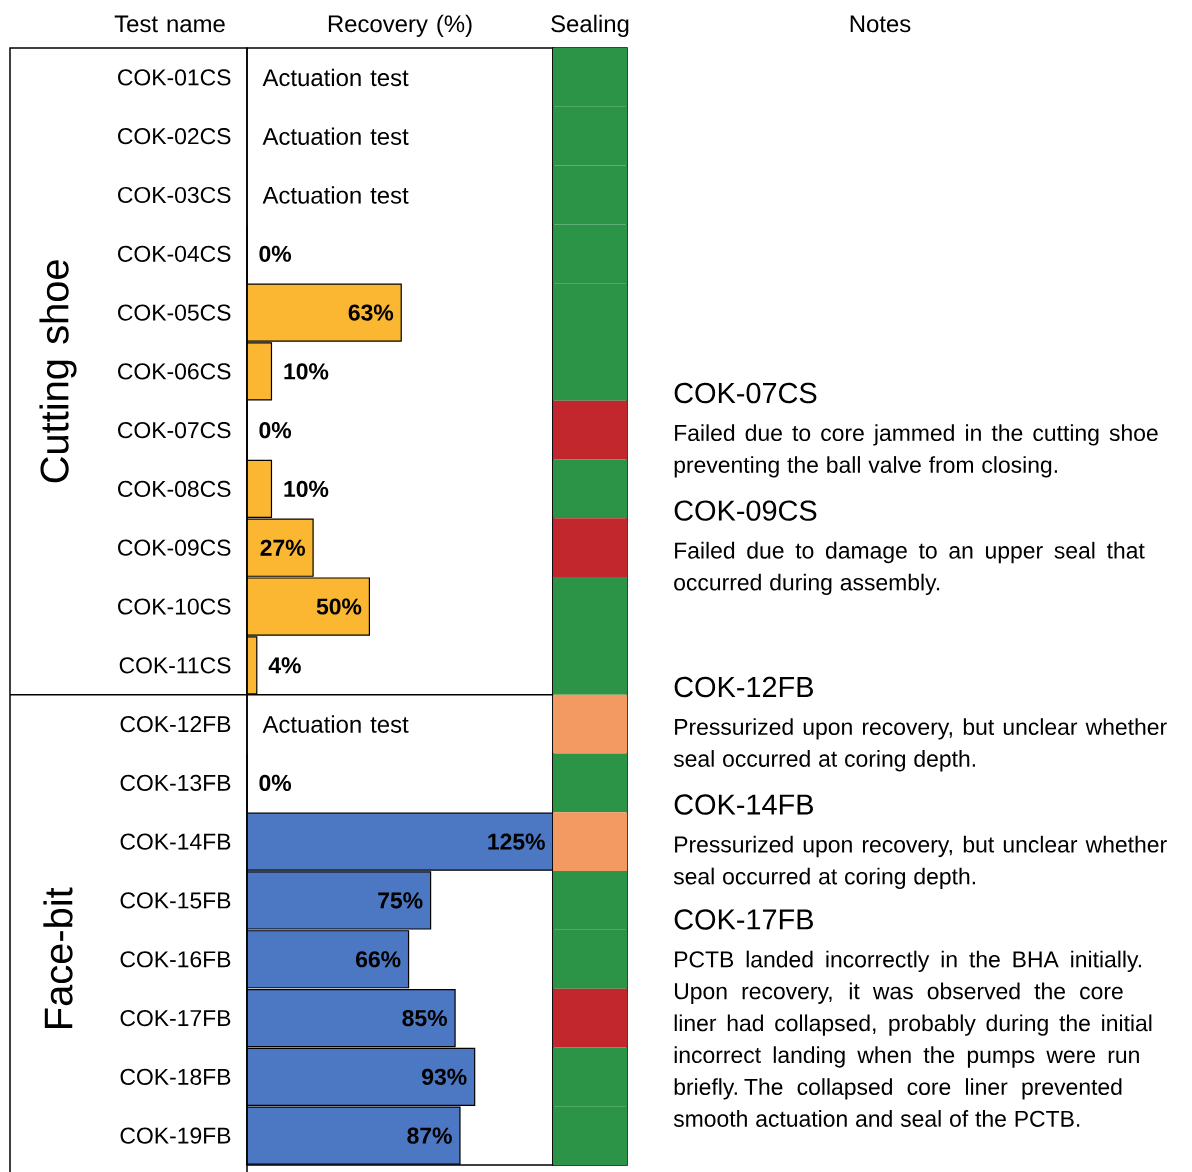  Describe the element at coordinates (175, 900) in the screenshot. I see `y-tick-label: COK-15FB` at that location.